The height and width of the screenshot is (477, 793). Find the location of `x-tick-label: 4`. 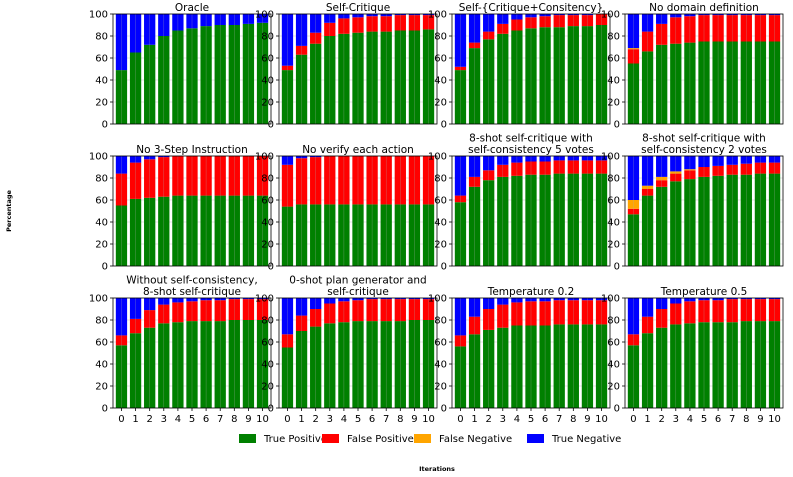

x-tick-label: 4 is located at coordinates (690, 419).